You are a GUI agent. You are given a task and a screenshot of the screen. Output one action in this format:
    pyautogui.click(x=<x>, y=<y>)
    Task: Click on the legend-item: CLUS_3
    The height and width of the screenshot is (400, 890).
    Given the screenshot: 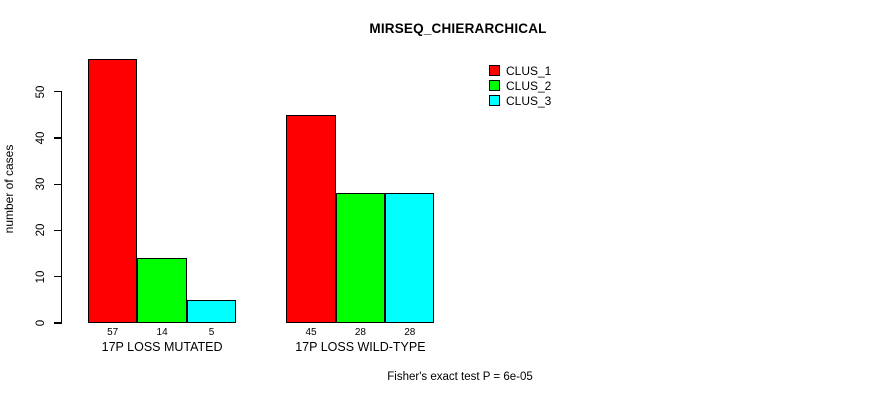 What is the action you would take?
    pyautogui.click(x=520, y=100)
    